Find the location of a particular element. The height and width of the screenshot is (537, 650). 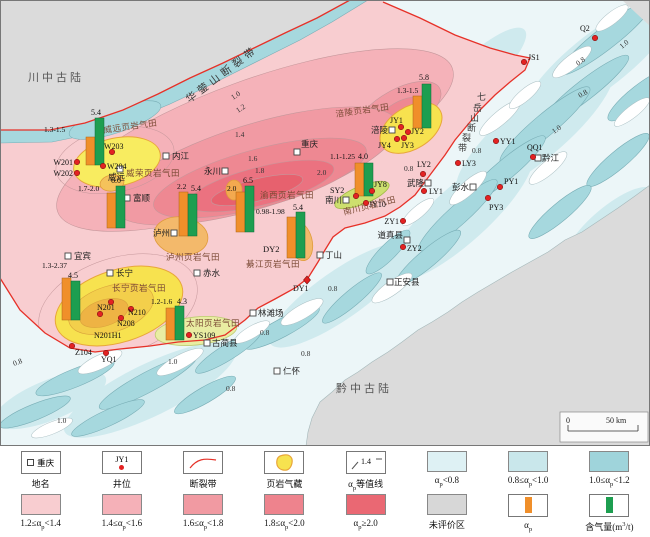

gas-field-label: 渝西页岩气田 is located at coordinates (287, 195).